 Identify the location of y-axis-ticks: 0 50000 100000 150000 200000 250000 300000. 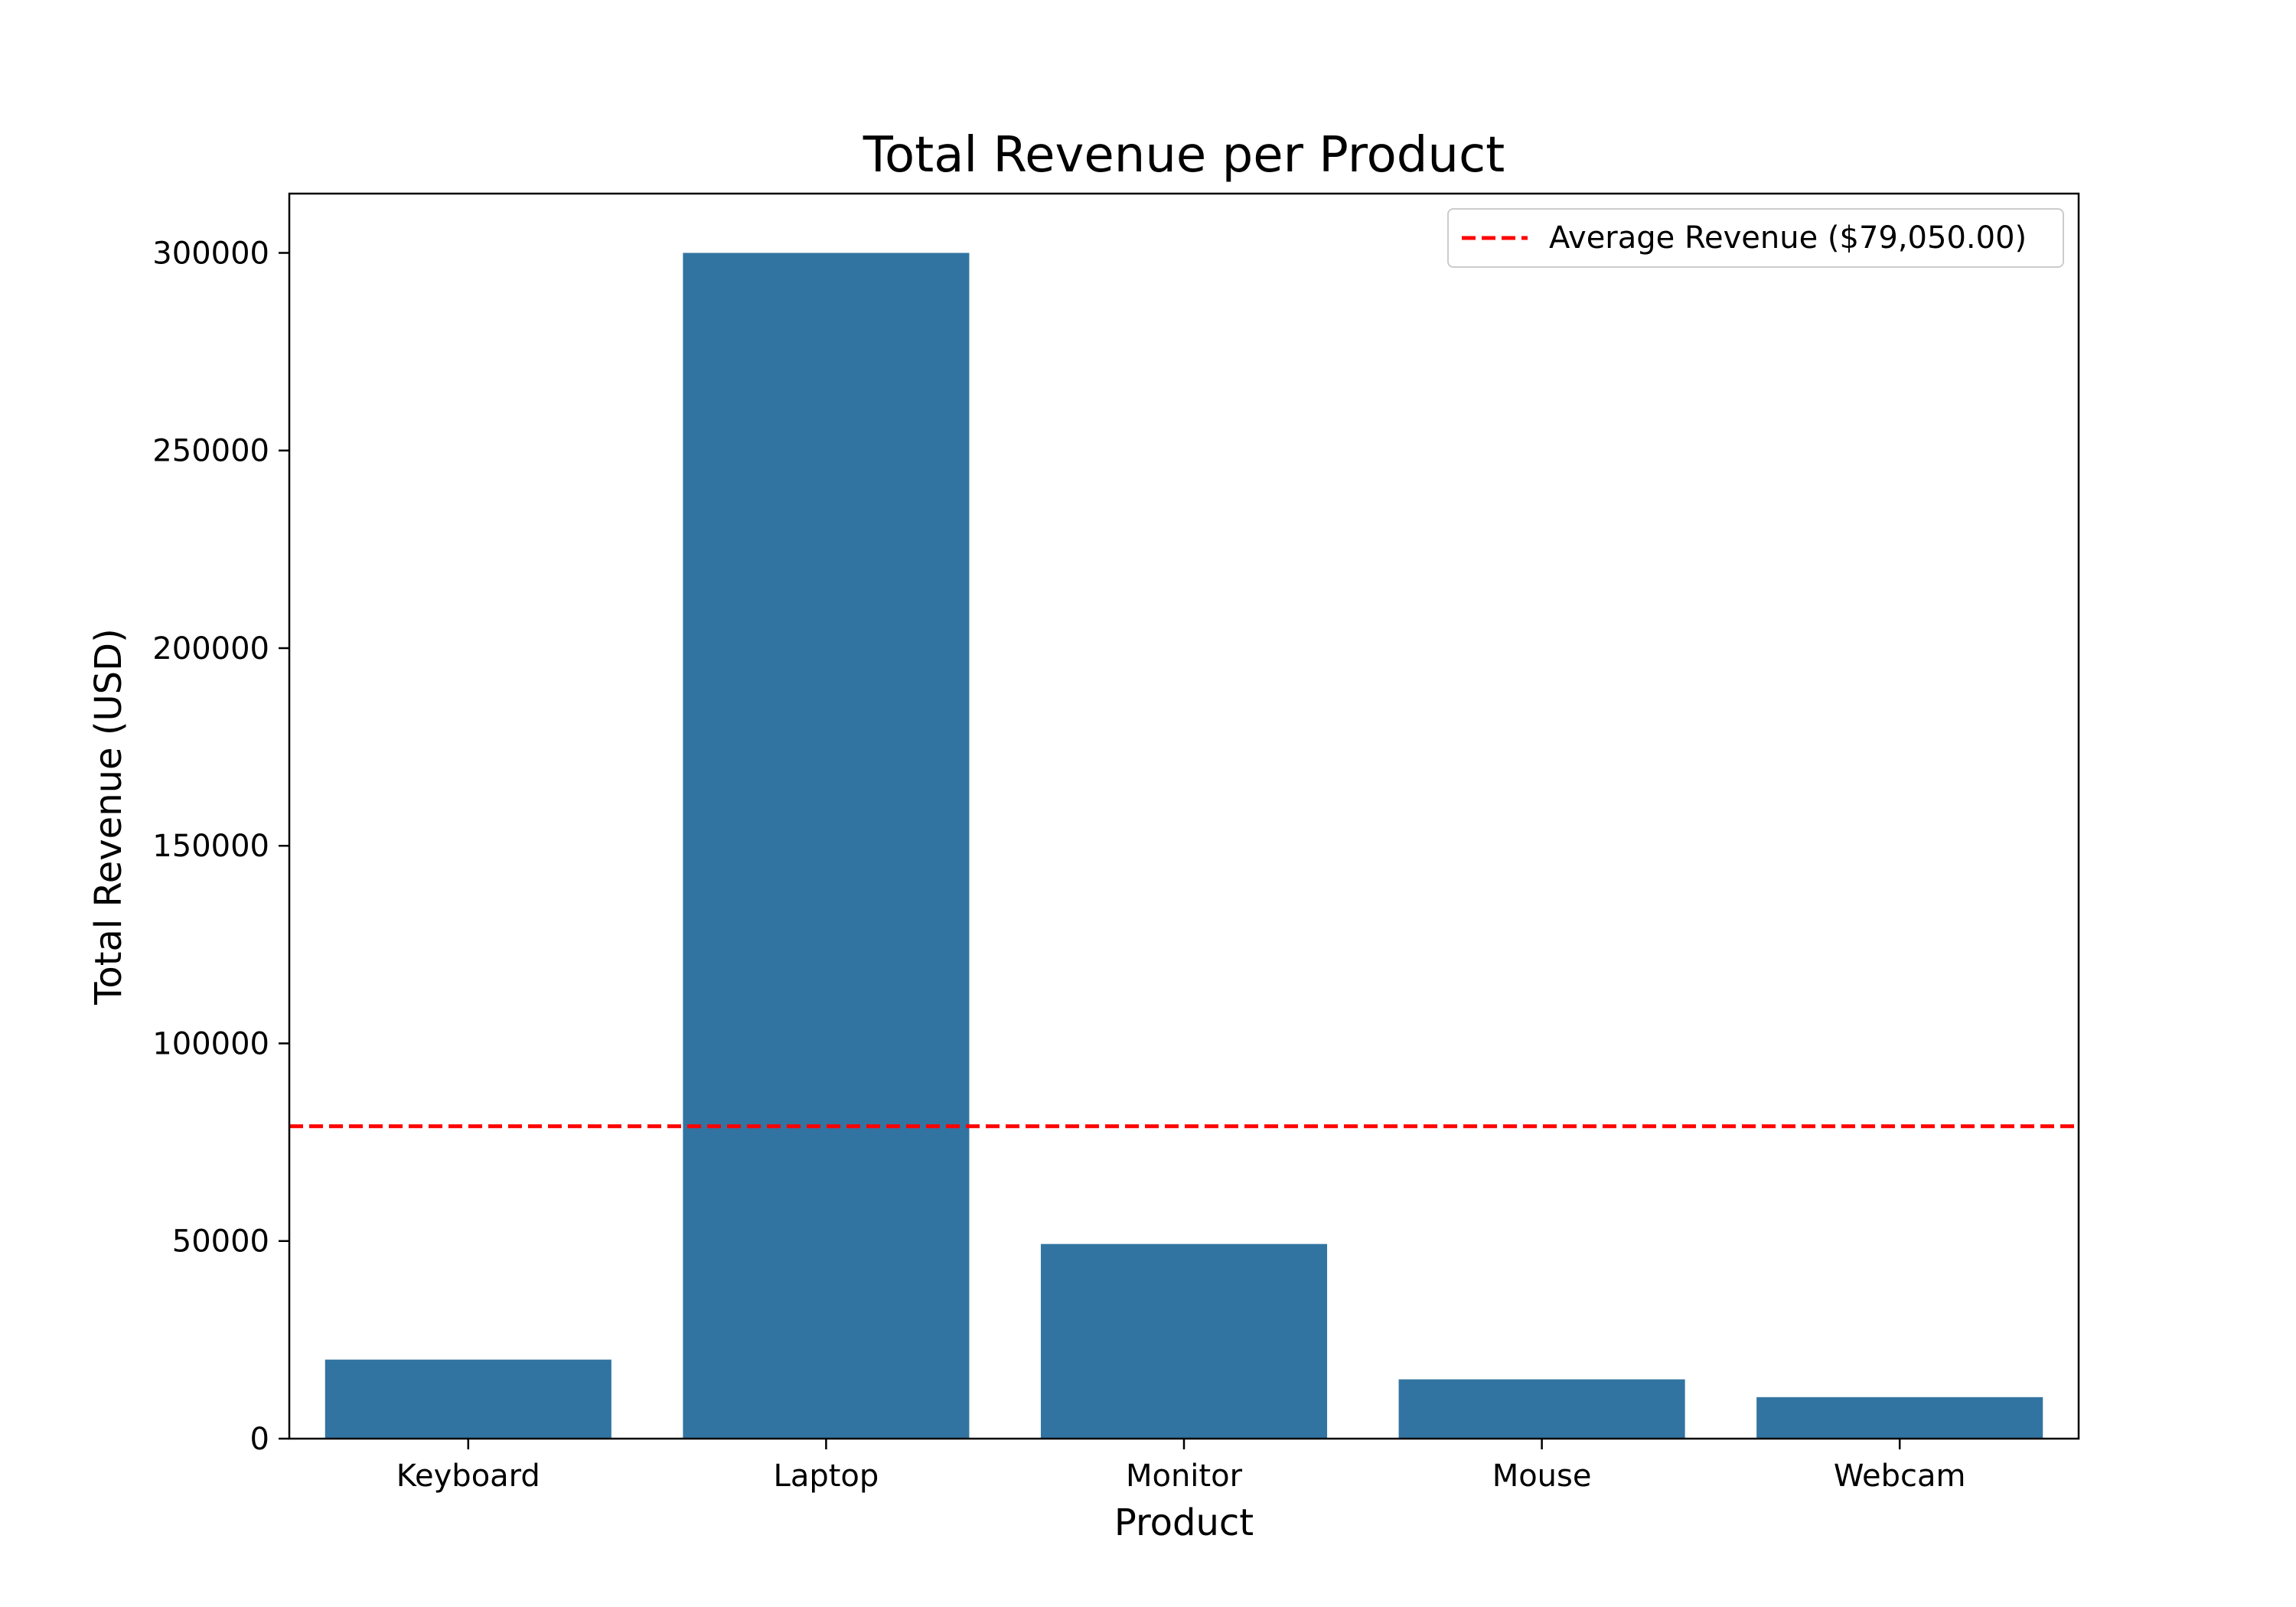
(220, 846).